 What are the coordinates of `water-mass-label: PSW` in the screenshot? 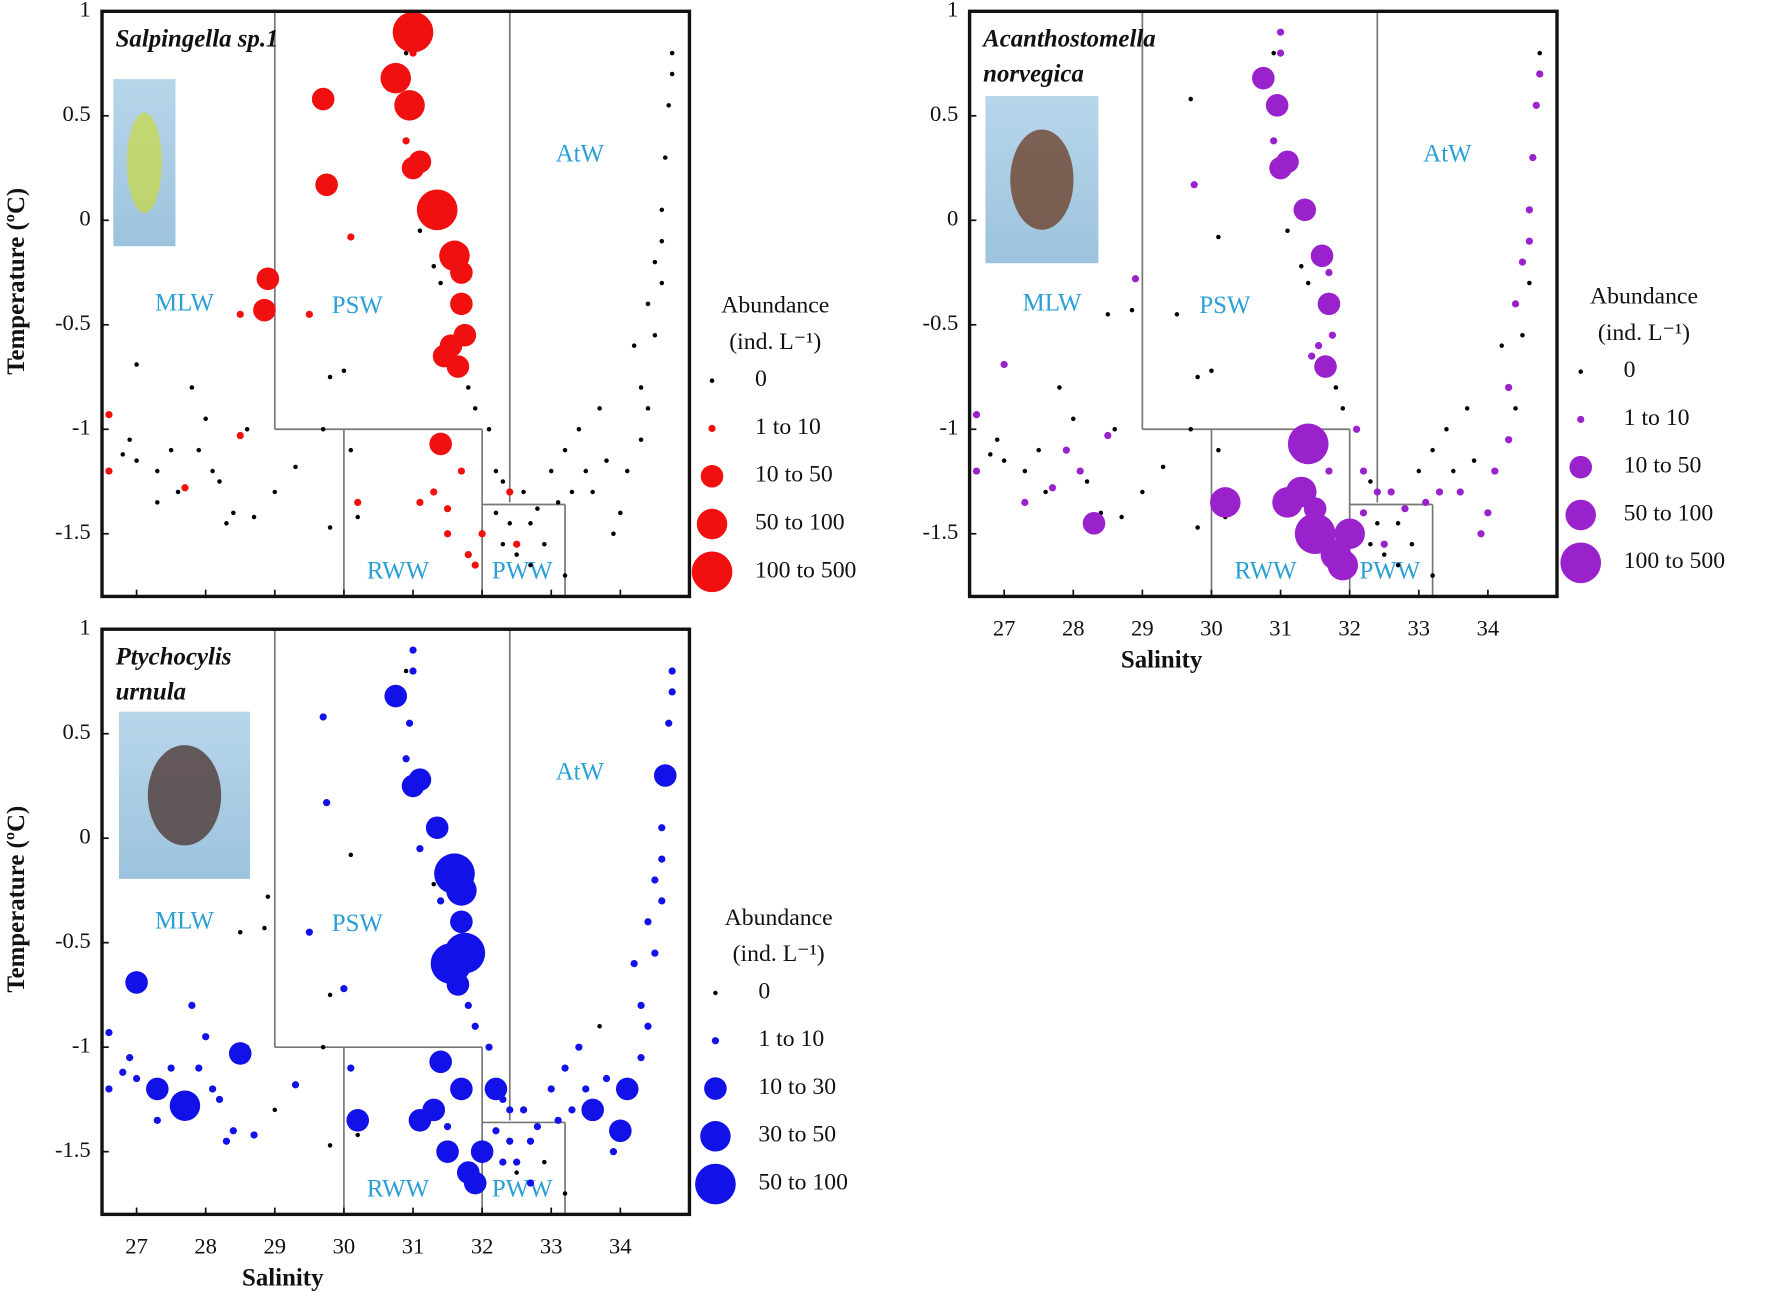 It's located at (358, 923).